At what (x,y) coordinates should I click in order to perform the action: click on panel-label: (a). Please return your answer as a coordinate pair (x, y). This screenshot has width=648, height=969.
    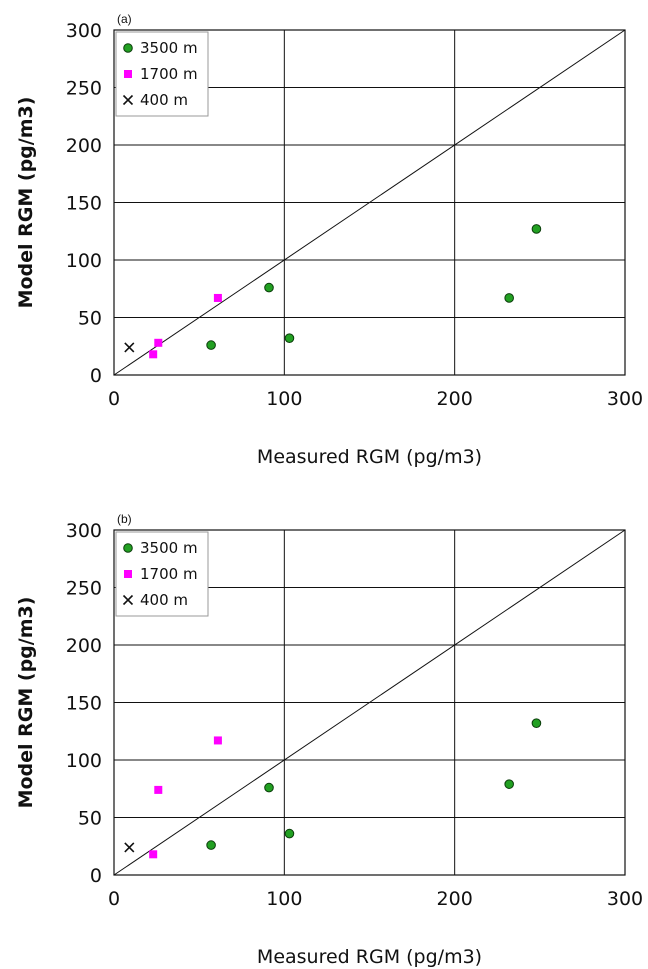
    Looking at the image, I should click on (124, 19).